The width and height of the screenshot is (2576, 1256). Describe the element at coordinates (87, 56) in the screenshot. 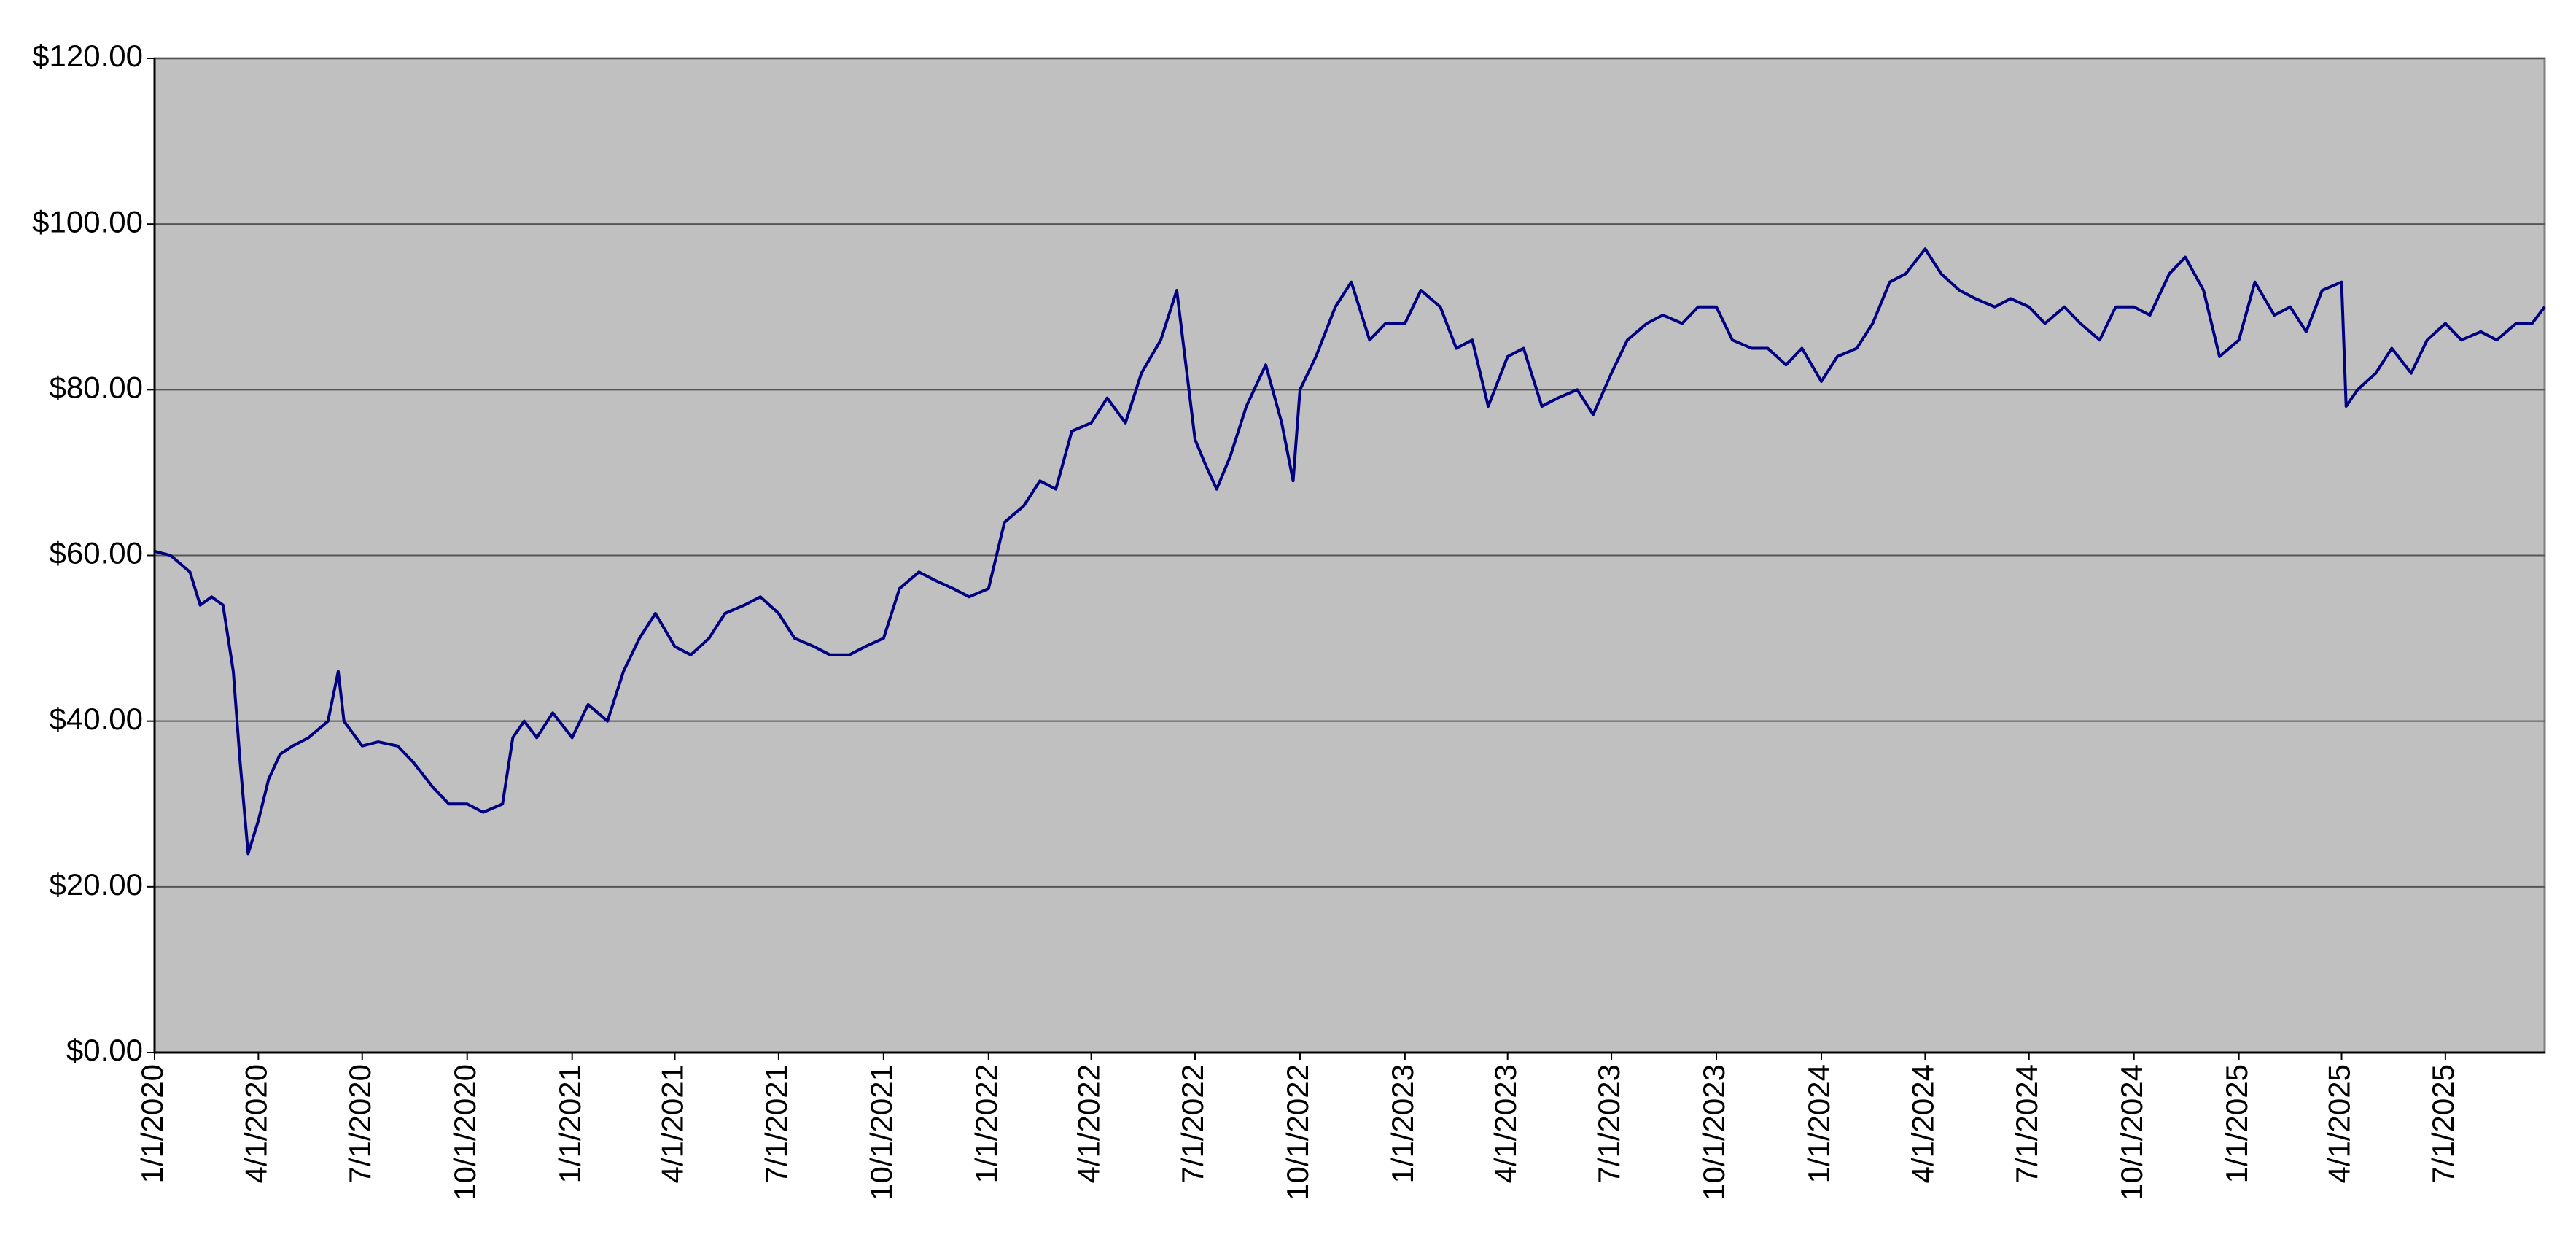

I see `y-tick-label: $120.00` at that location.